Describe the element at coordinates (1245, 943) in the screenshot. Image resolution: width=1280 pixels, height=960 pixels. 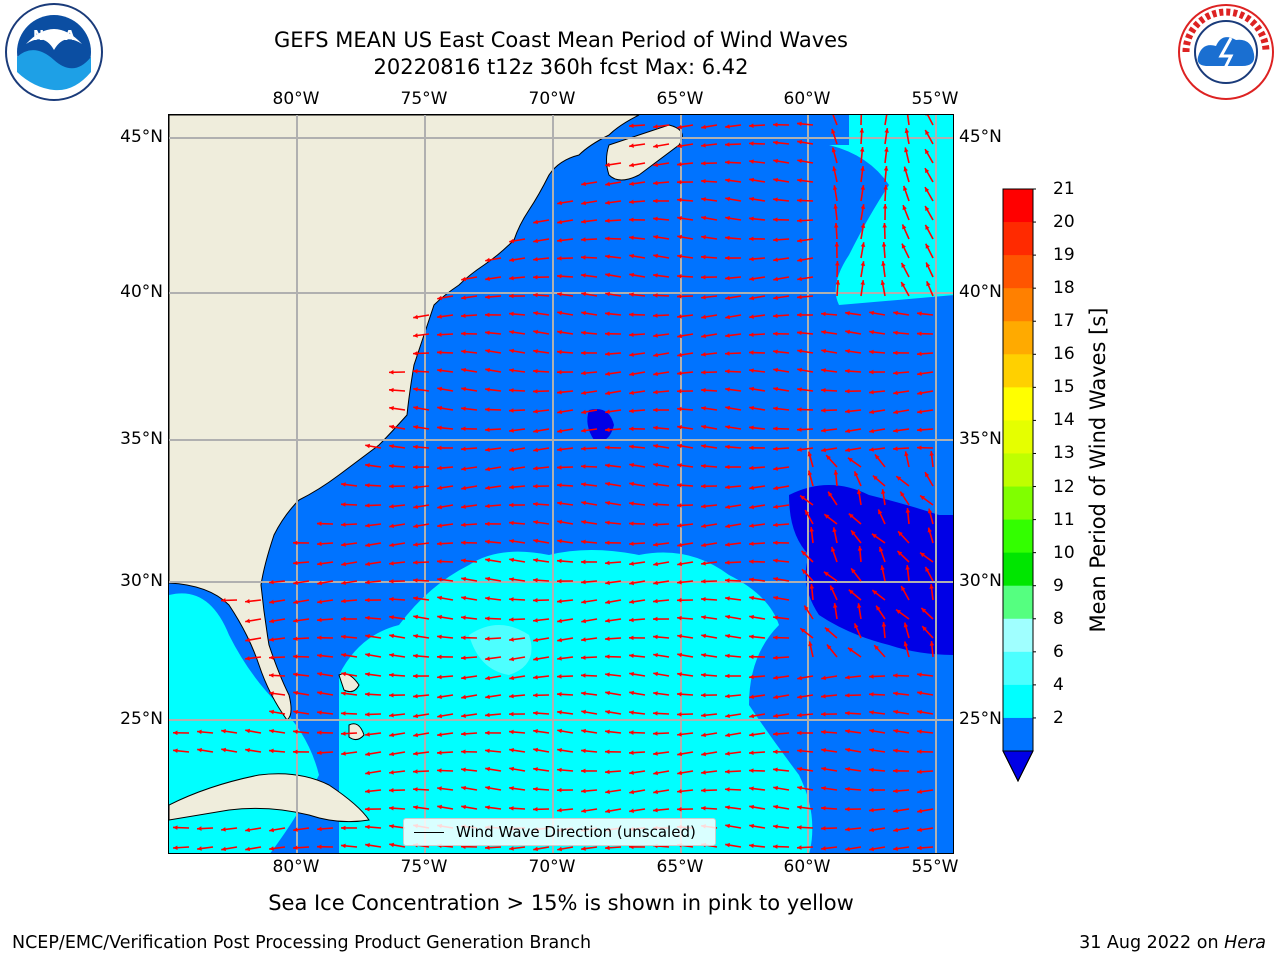
I see `footer-machine: Hera` at that location.